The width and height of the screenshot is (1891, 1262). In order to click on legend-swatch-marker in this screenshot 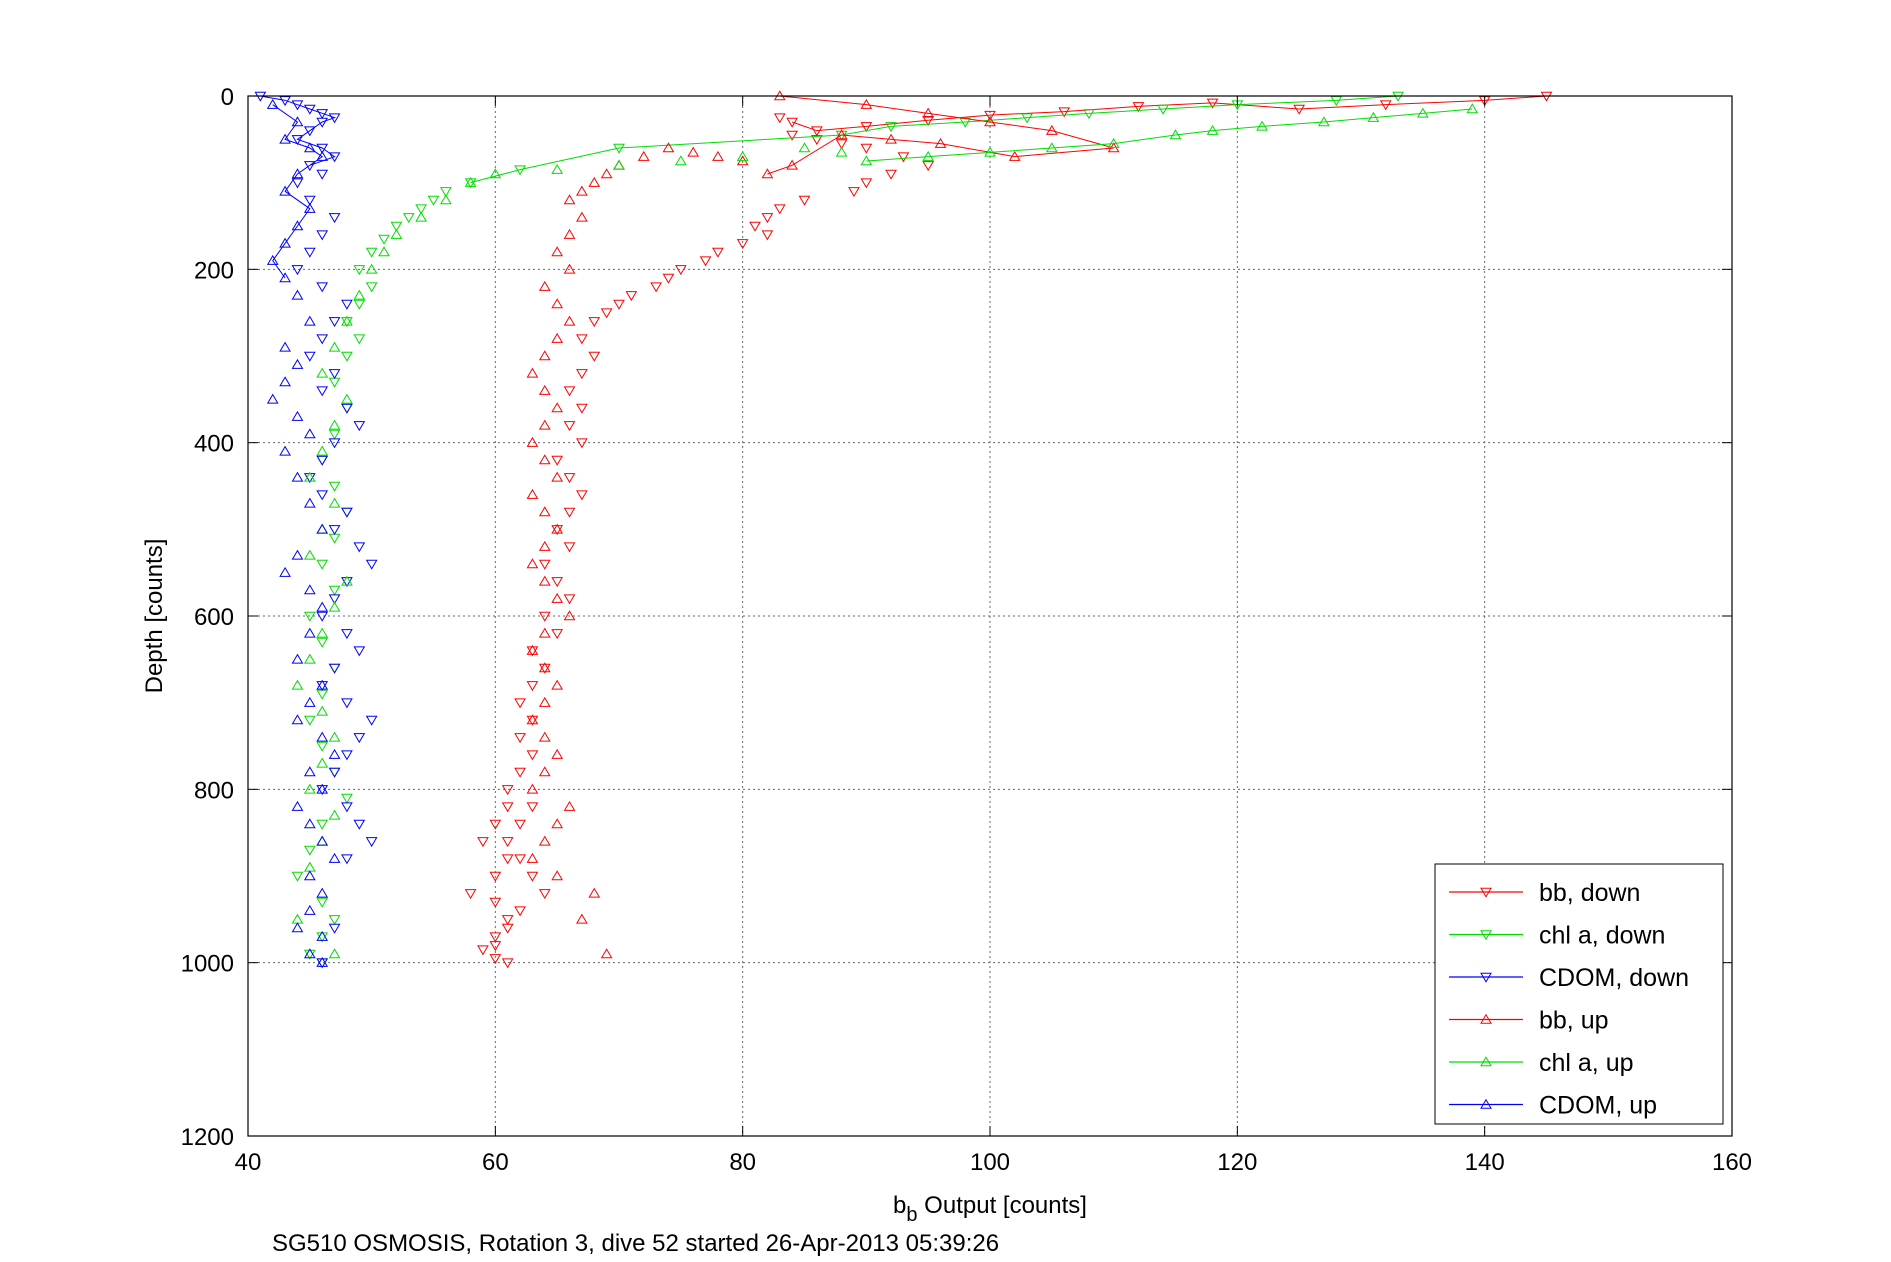, I will do `click(1486, 1103)`.